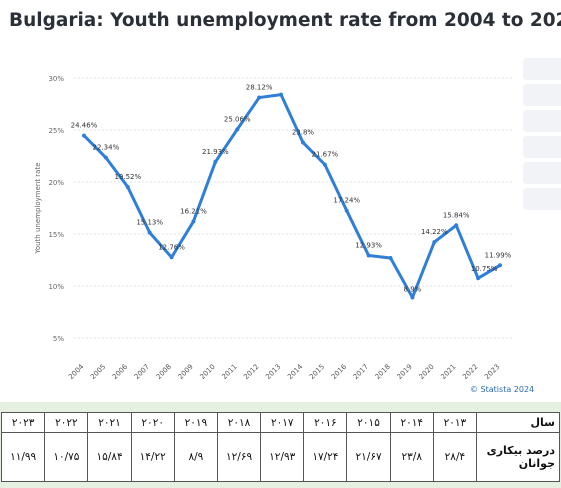 Image resolution: width=561 pixels, height=488 pixels. Describe the element at coordinates (56, 235) in the screenshot. I see `y-tick-label: 15%` at that location.